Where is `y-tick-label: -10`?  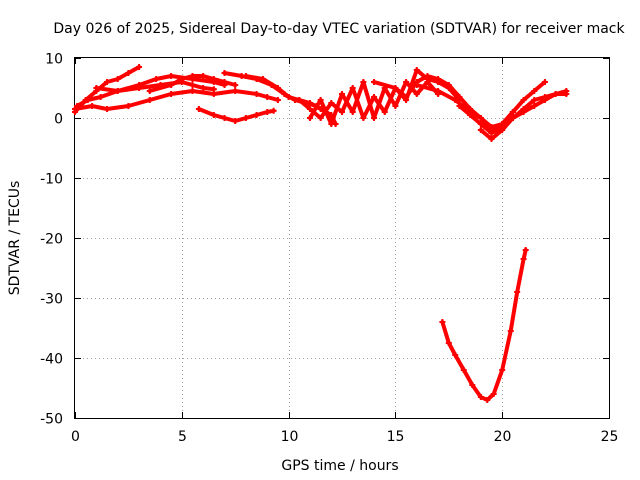
y-tick-label: -10 is located at coordinates (51, 180).